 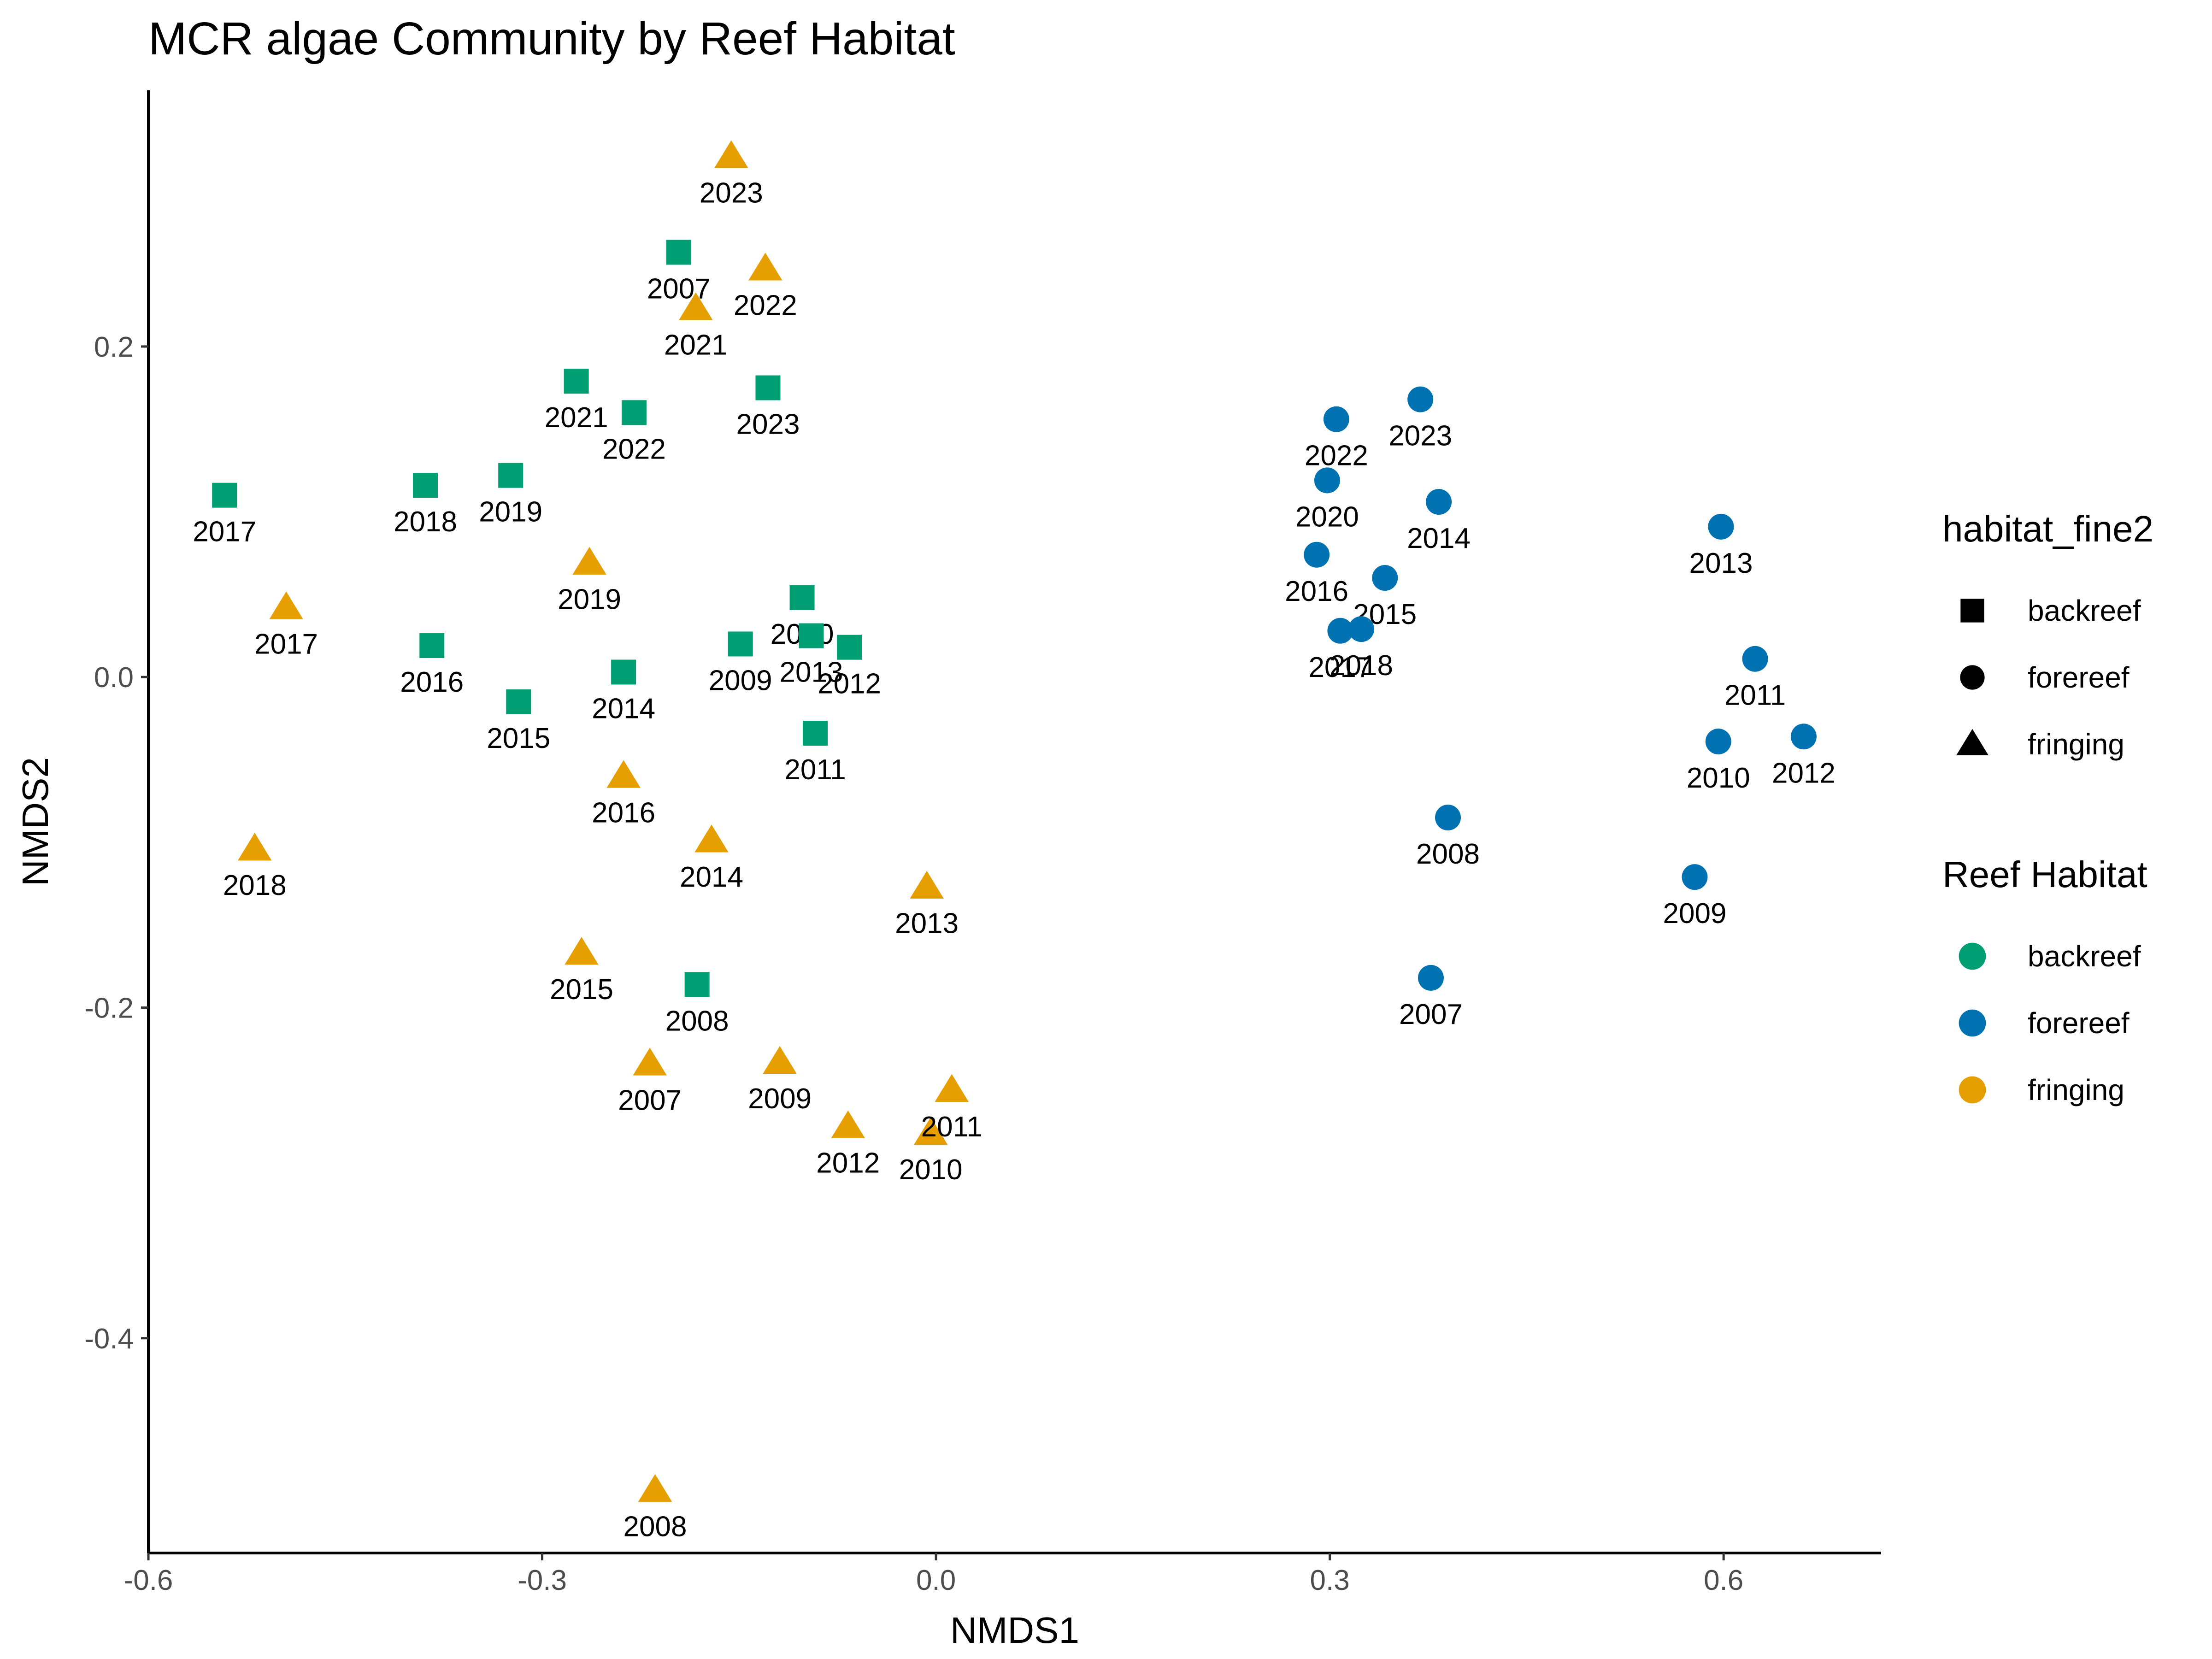 What do you see at coordinates (2044, 874) in the screenshot?
I see `legend-title: Reef Habitat` at bounding box center [2044, 874].